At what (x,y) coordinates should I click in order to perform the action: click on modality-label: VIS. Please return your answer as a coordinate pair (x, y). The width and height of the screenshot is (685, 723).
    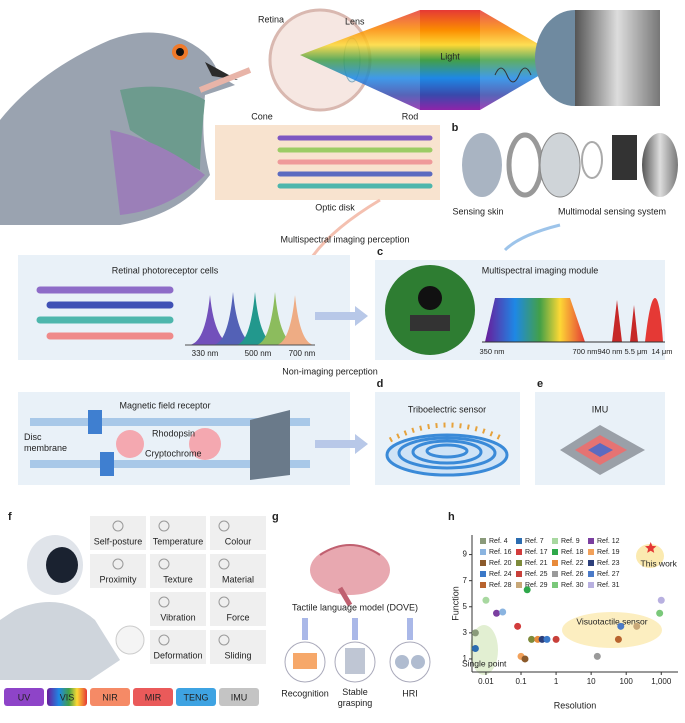
    Looking at the image, I should click on (67, 697).